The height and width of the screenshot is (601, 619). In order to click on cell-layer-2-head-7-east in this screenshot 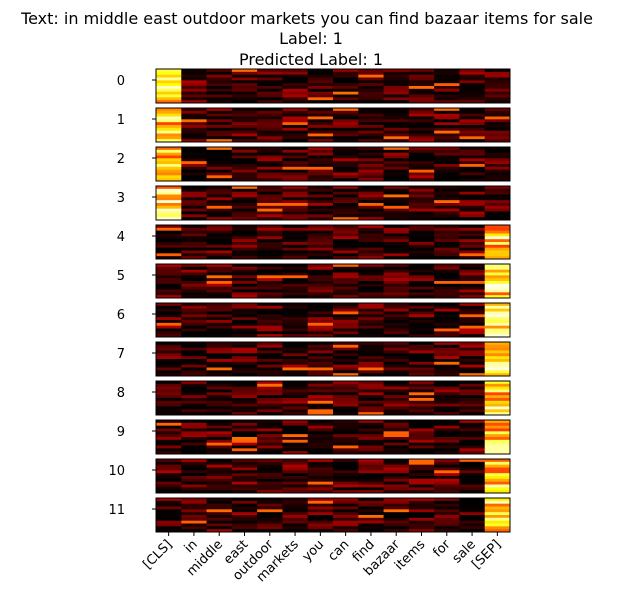, I will do `click(244, 168)`.